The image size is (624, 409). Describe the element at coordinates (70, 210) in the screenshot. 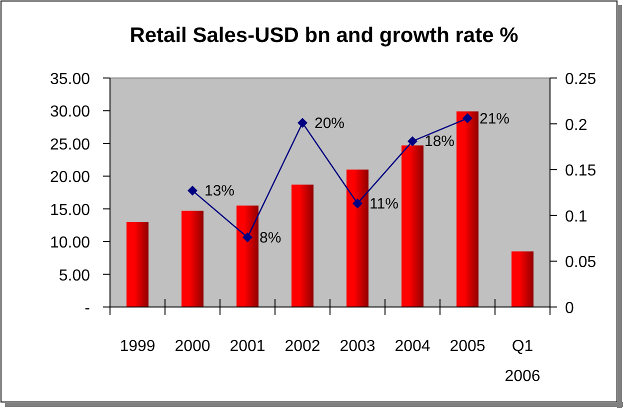

I see `y-tick-label: 15.00` at that location.